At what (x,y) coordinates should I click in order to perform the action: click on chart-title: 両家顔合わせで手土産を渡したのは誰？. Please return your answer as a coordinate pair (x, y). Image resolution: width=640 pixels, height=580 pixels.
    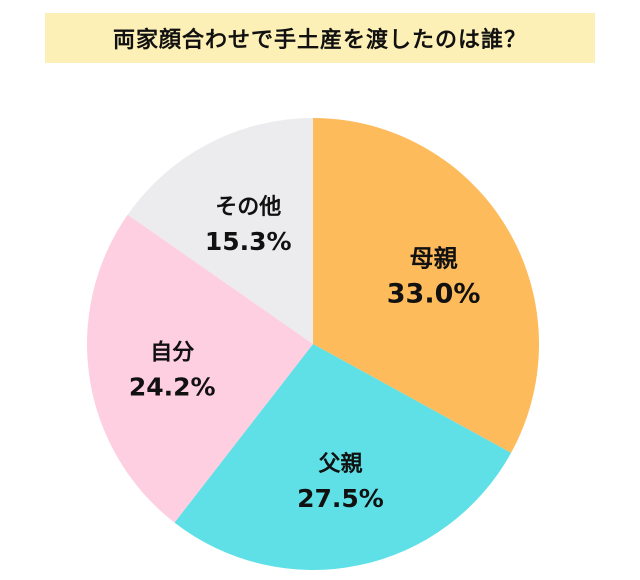
    Looking at the image, I should click on (319, 40).